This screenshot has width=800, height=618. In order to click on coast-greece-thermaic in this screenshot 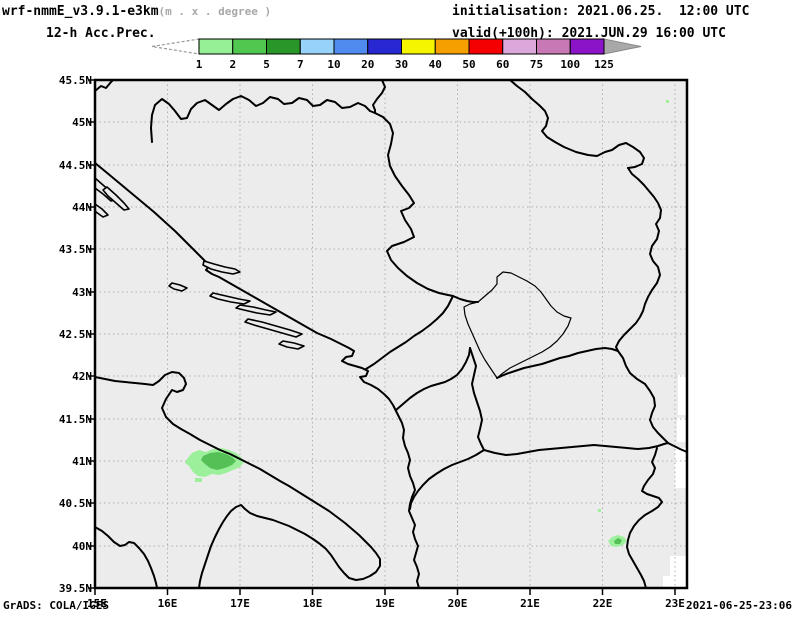, I will do `click(644, 518)`.